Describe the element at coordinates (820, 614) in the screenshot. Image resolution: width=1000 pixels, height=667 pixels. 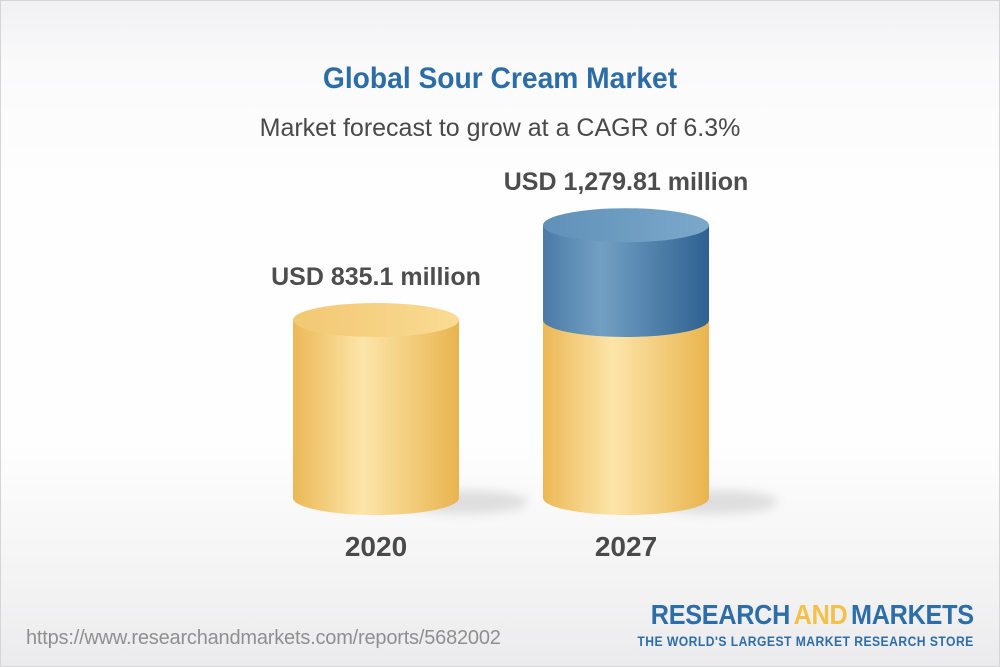
I see `logo-word-and: AND` at that location.